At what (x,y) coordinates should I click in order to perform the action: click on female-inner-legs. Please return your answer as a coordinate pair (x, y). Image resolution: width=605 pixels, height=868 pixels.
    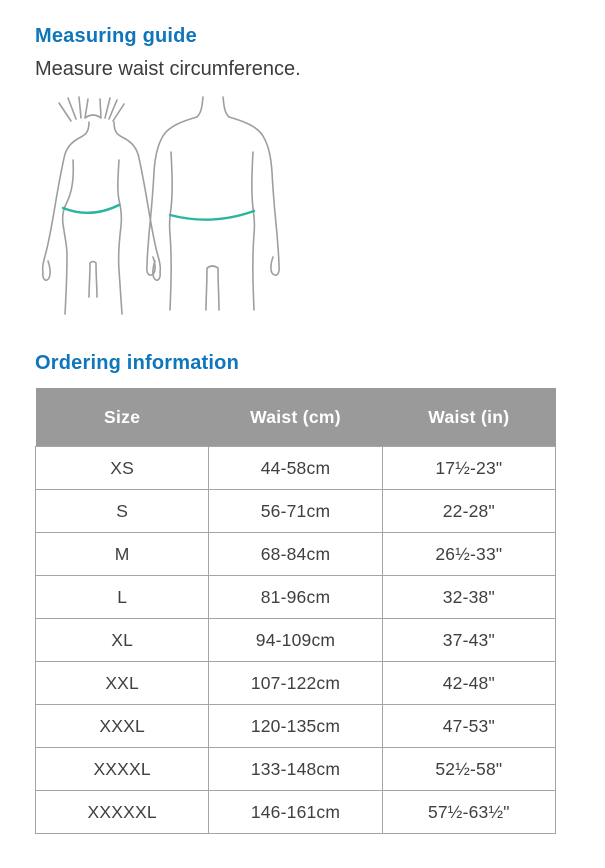
    Looking at the image, I should click on (93, 279).